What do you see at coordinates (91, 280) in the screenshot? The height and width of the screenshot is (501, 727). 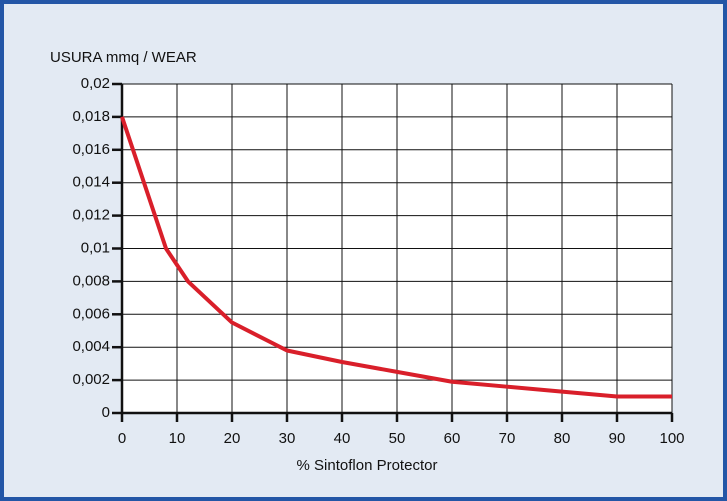 I see `y-tick-label: 0,008` at bounding box center [91, 280].